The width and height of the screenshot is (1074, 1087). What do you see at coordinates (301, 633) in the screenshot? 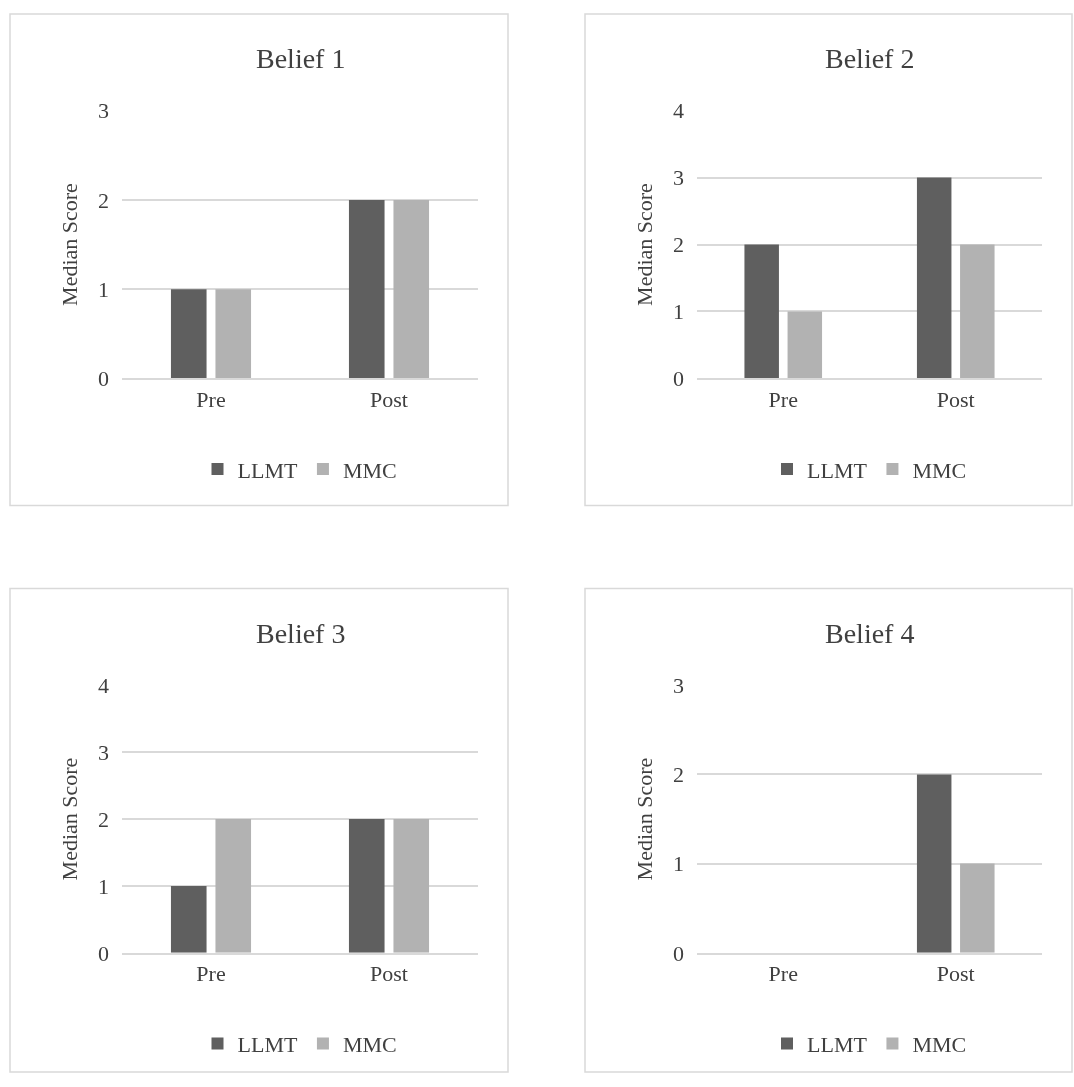
I see `chart-title: Belief 3` at bounding box center [301, 633].